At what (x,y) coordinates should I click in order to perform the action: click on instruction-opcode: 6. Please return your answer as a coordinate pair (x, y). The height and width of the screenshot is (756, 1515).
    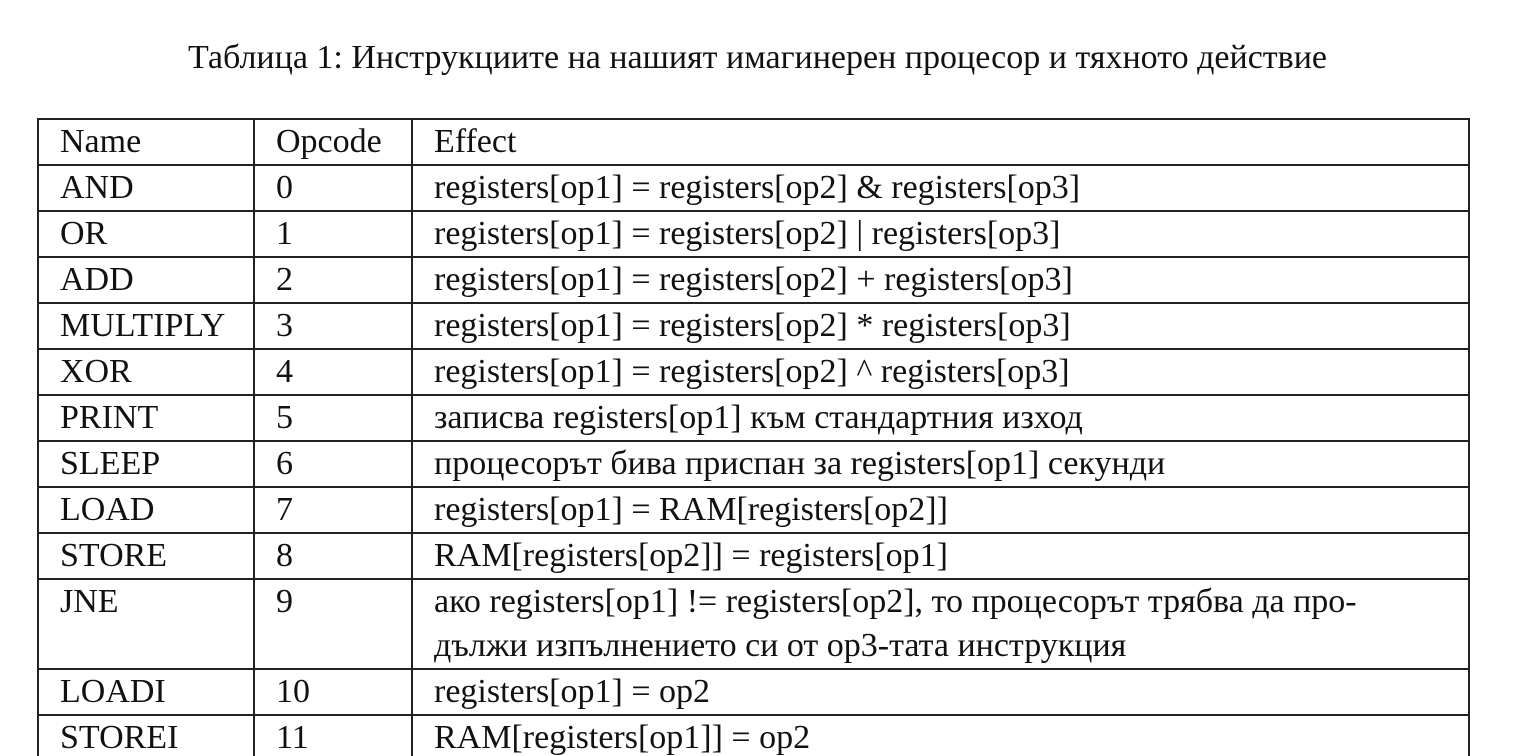
    Looking at the image, I should click on (333, 464).